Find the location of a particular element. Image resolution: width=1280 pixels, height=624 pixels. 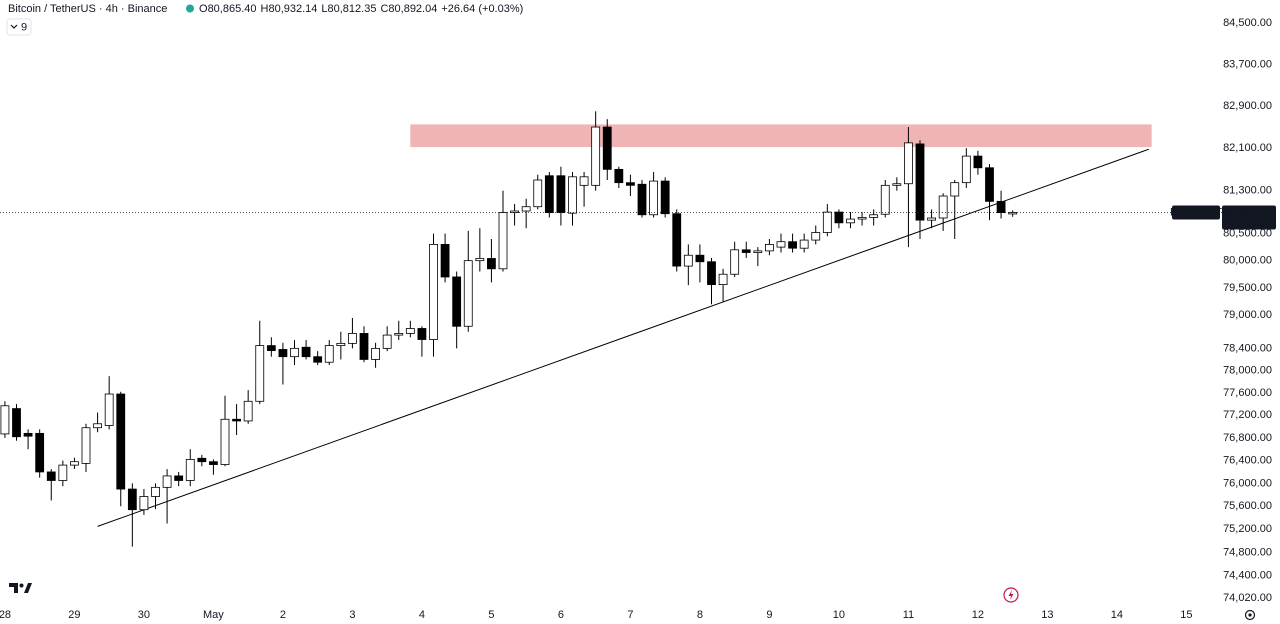

y-tick-label: 76,800.00 is located at coordinates (1247, 438).